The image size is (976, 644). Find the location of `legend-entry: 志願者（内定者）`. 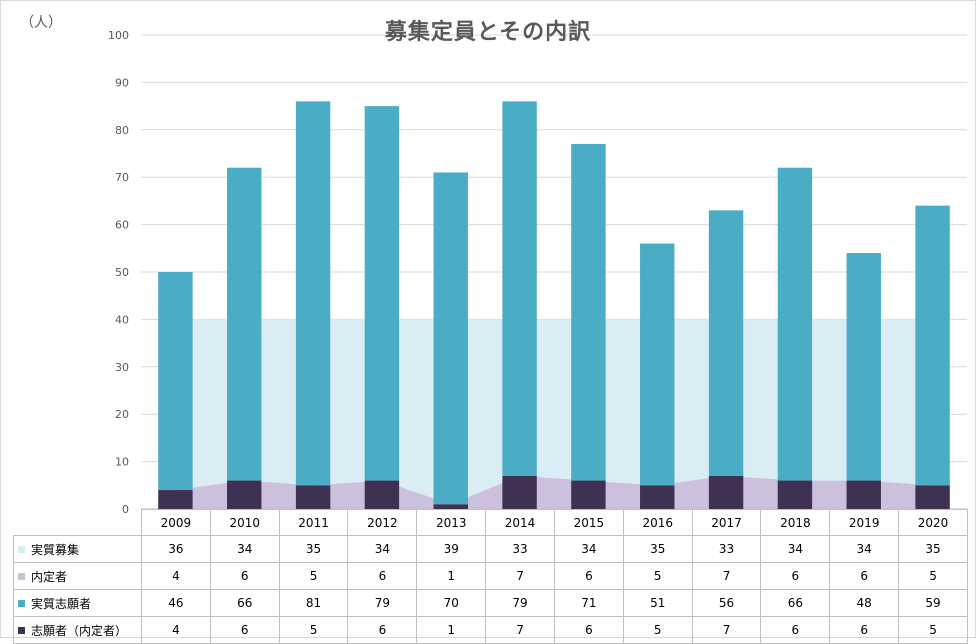

legend-entry: 志願者（内定者） is located at coordinates (77, 630).